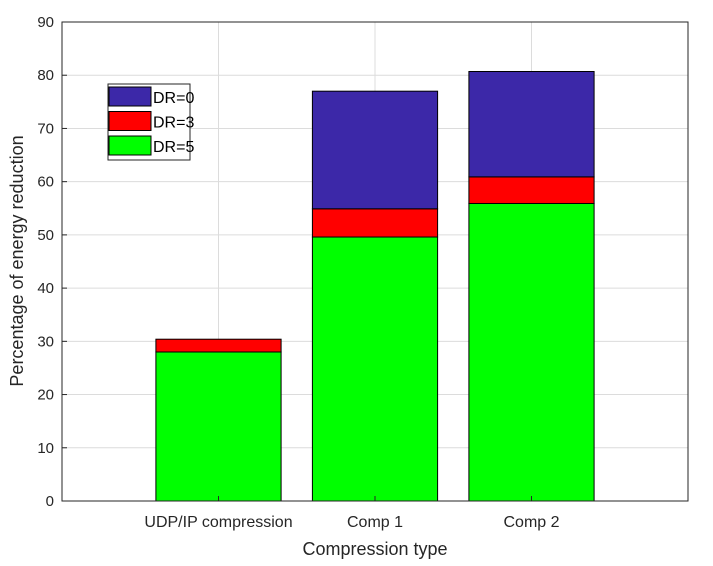  I want to click on y-tick-label: 10, so click(45, 448).